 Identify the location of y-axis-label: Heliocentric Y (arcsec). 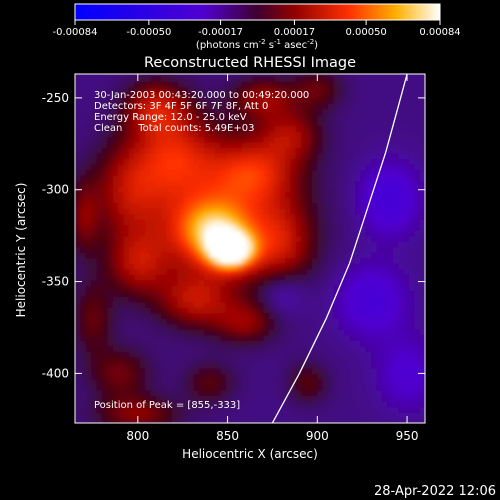
(21, 250).